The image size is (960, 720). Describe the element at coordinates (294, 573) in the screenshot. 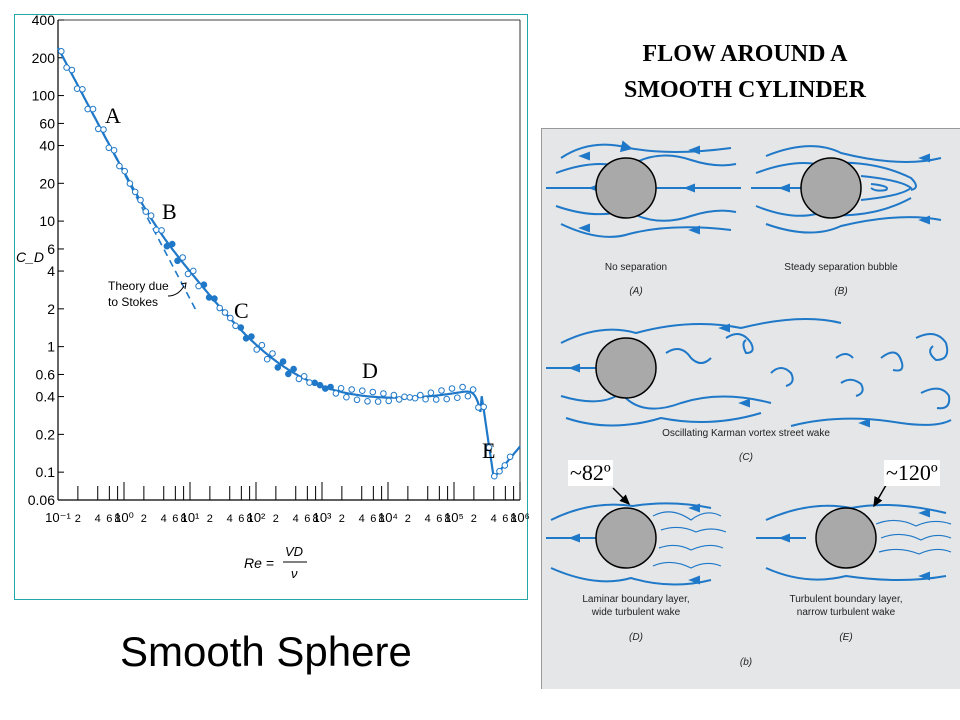

I see `x-axis-label-den: ν` at that location.